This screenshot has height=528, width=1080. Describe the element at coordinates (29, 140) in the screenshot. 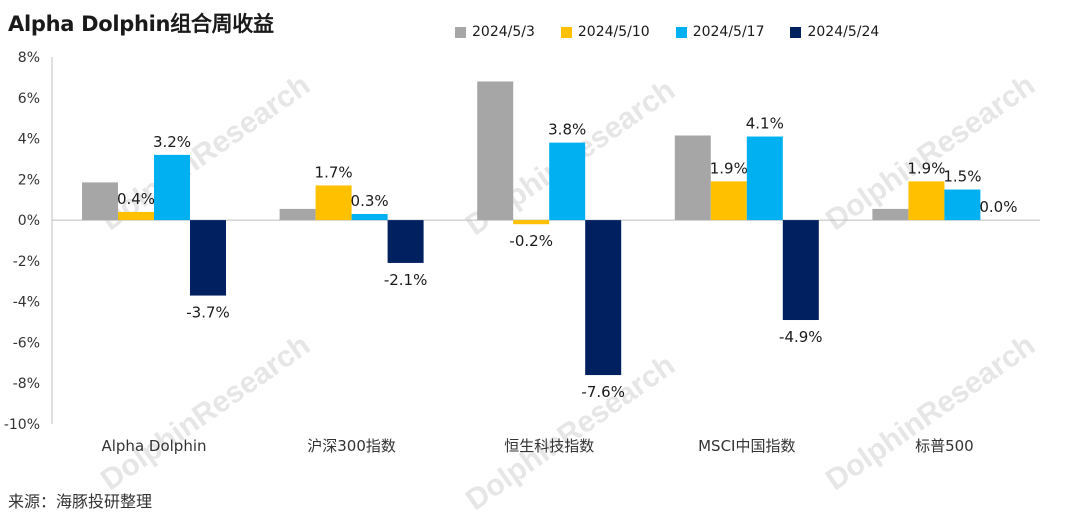

I see `y-tick-label: 4%` at that location.